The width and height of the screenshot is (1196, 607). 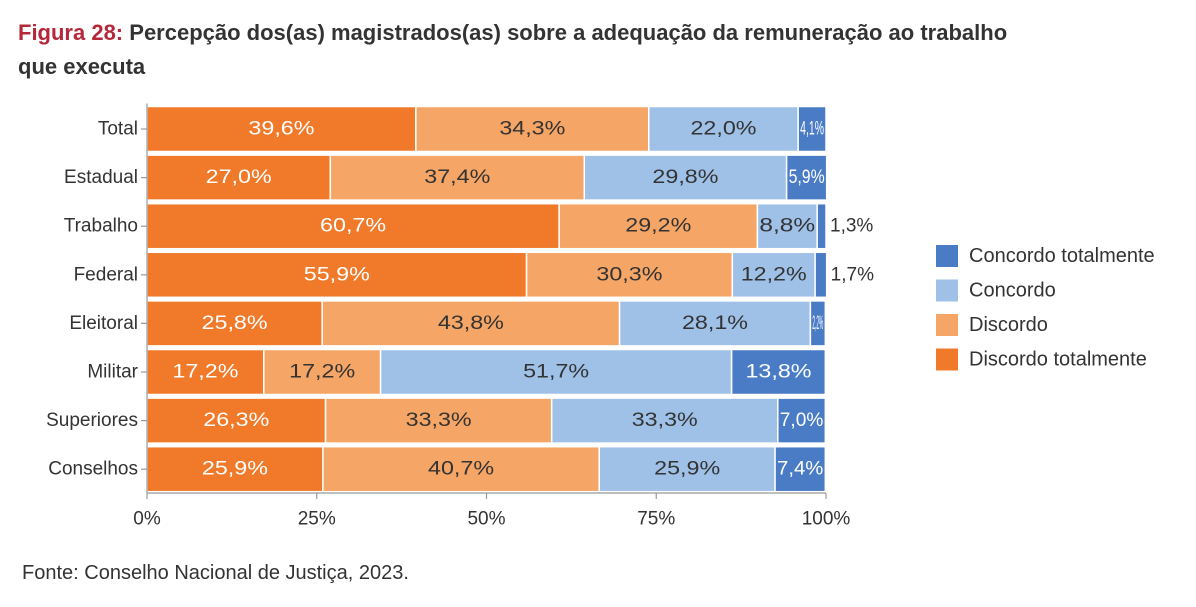 I want to click on data-label-trabalho-series-3: 1,3%, so click(x=851, y=226).